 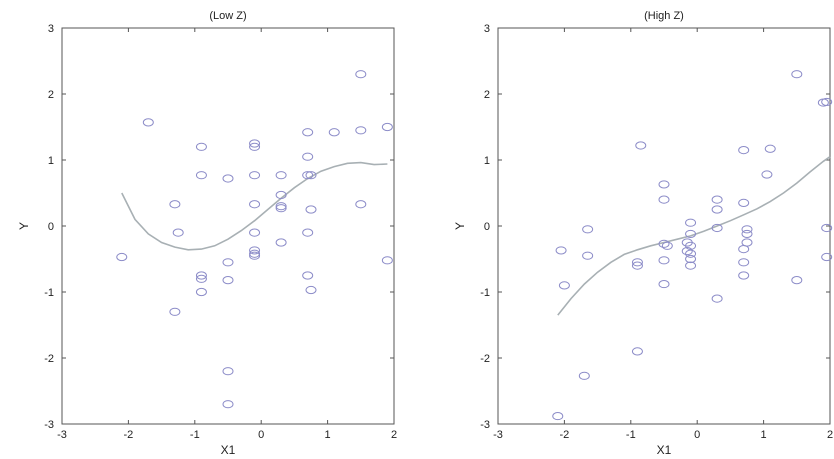 I want to click on x-tick-label: 2, so click(x=394, y=435).